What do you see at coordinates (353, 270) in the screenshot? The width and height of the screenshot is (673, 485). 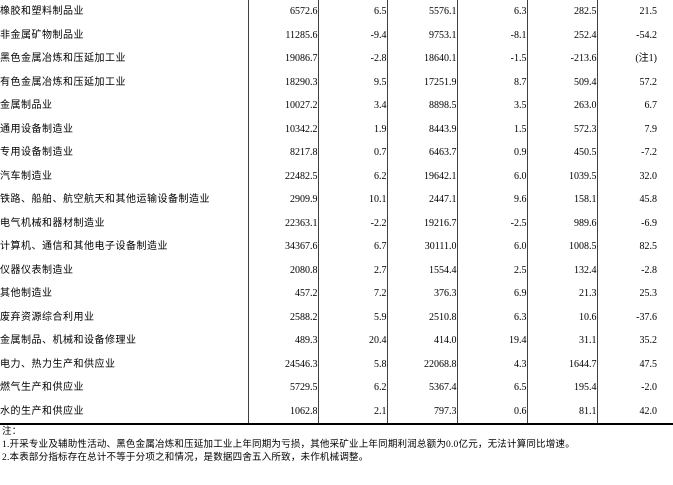 I see `value-cell: 2.7` at bounding box center [353, 270].